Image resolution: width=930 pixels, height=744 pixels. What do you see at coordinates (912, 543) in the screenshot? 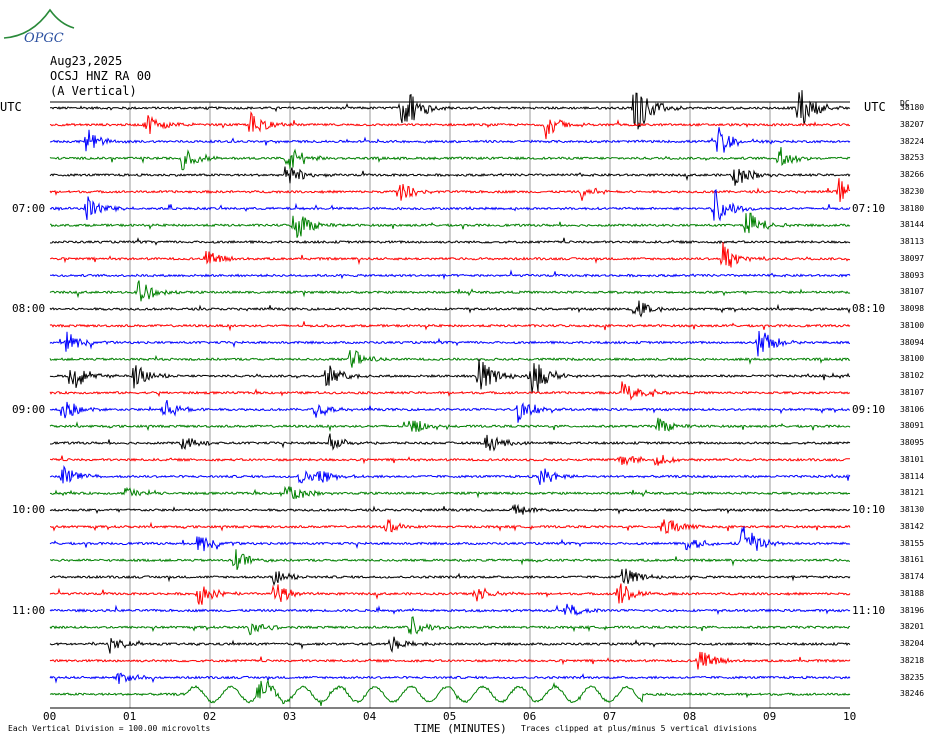
I see `dc-offset-label: 38155` at bounding box center [912, 543].